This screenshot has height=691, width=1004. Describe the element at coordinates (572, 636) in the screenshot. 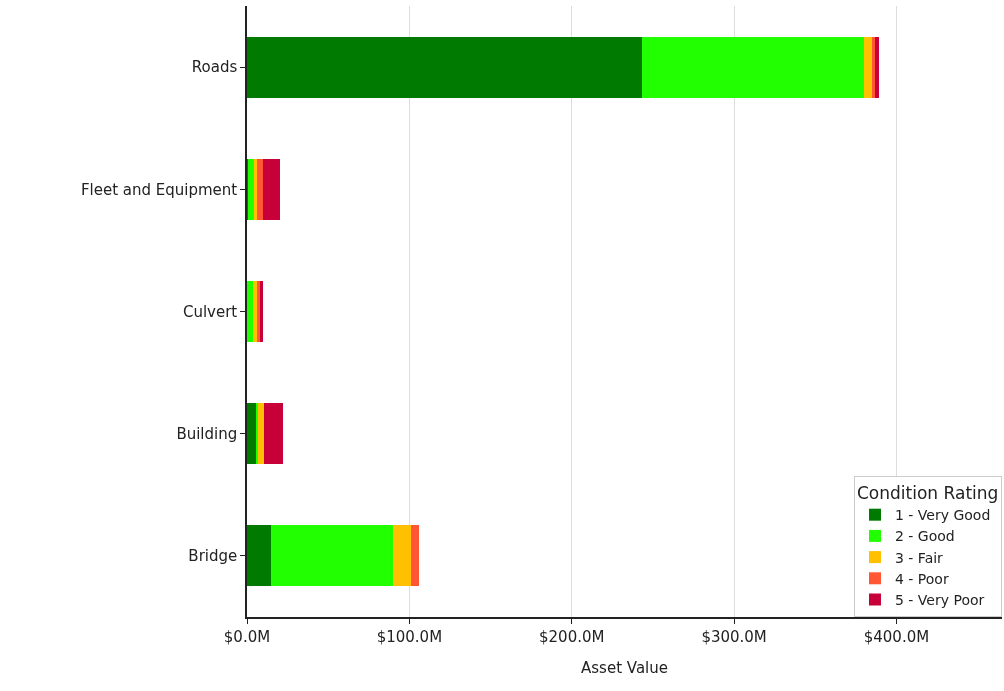

I see `x-tick-label: $200.0M` at that location.